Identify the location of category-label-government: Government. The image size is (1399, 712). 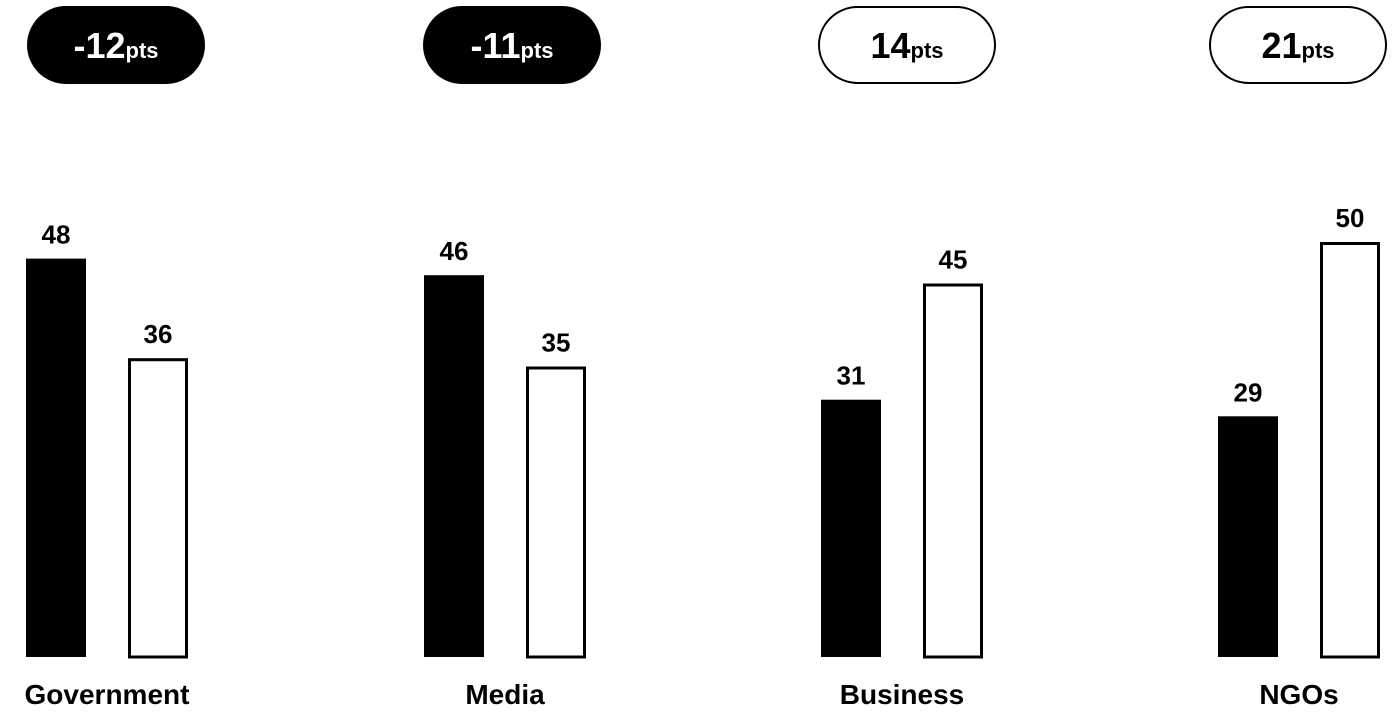
(107, 694).